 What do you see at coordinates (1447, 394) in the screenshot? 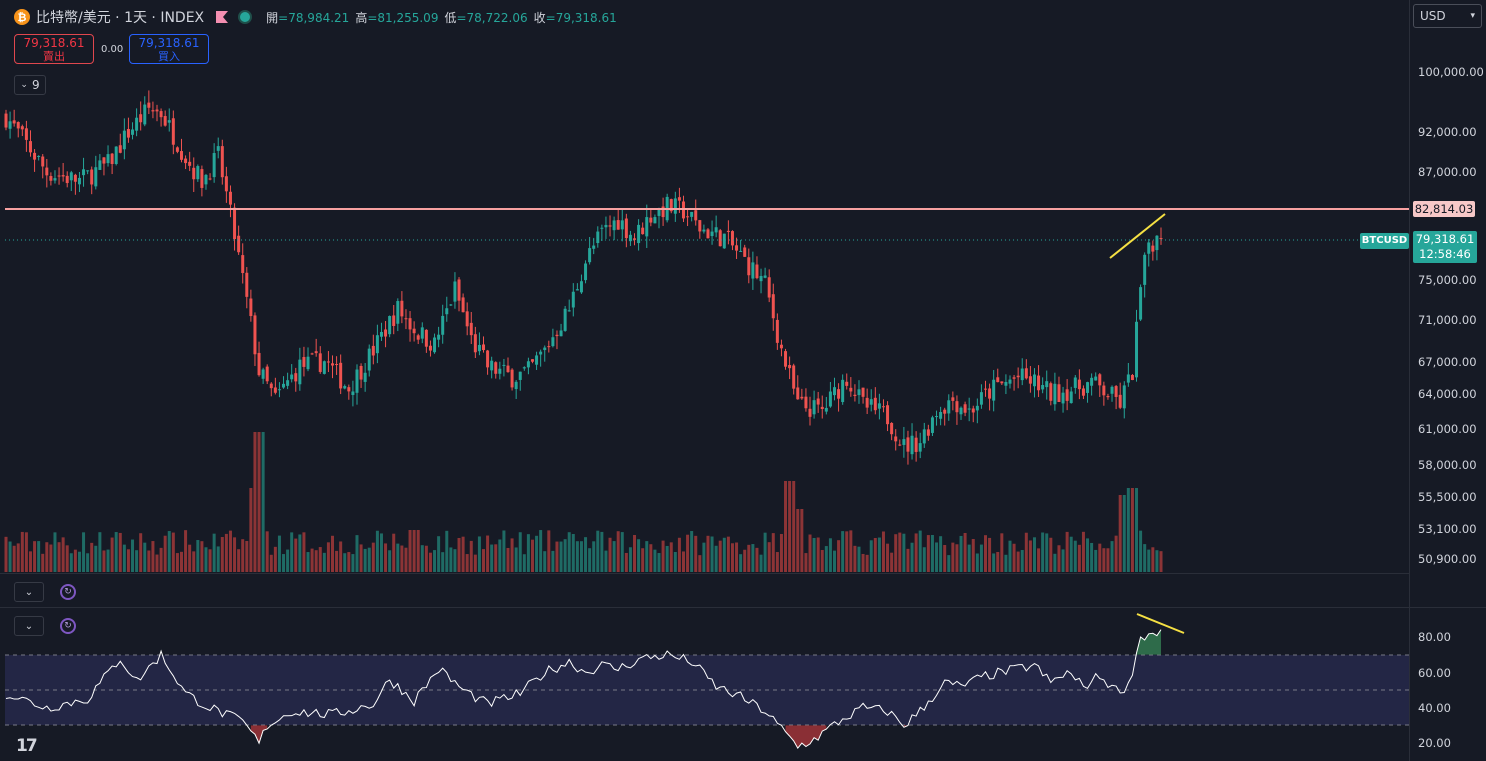
I see `price-tick: 64,000.00` at bounding box center [1447, 394].